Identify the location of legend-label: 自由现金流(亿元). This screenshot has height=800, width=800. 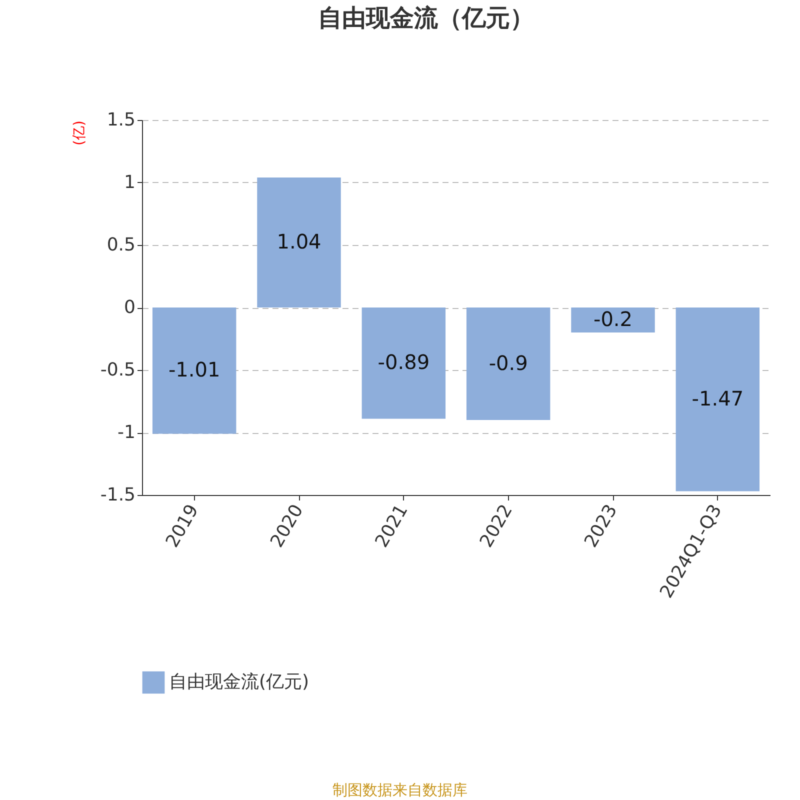
(239, 682).